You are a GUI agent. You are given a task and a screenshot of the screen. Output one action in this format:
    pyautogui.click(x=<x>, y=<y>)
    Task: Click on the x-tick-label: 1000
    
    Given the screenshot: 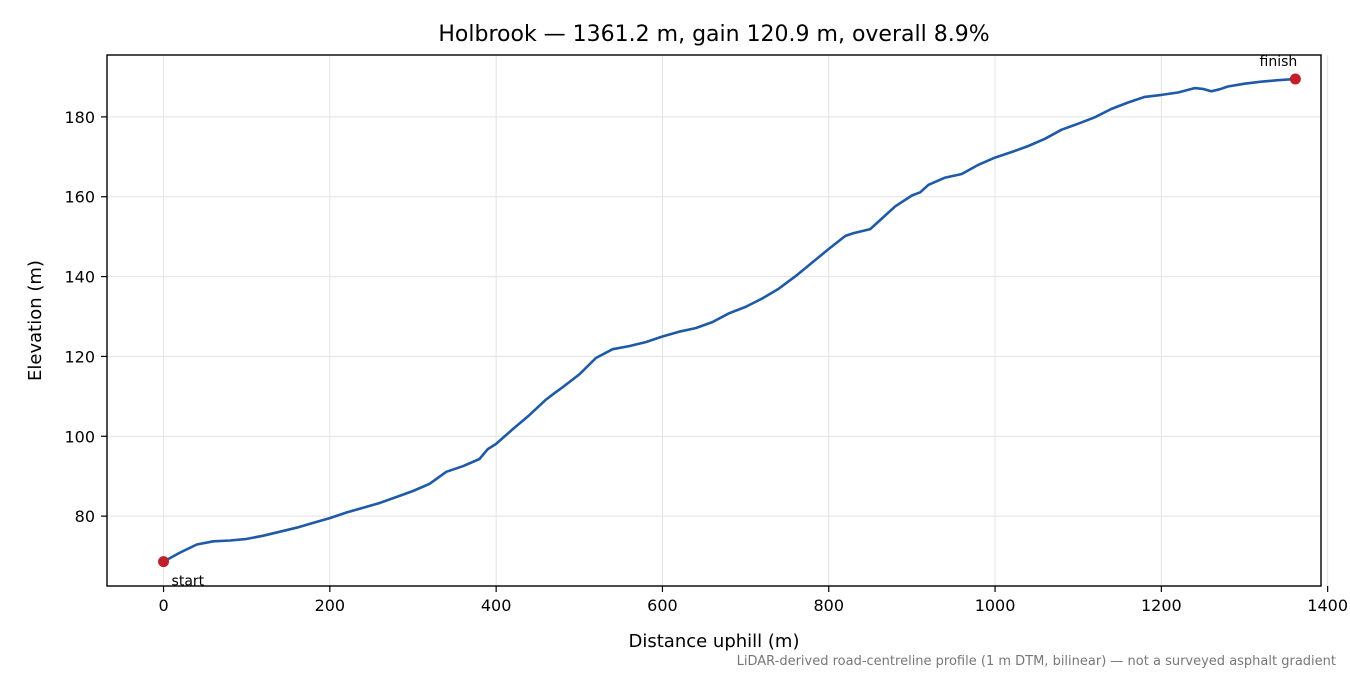 What is the action you would take?
    pyautogui.click(x=995, y=605)
    